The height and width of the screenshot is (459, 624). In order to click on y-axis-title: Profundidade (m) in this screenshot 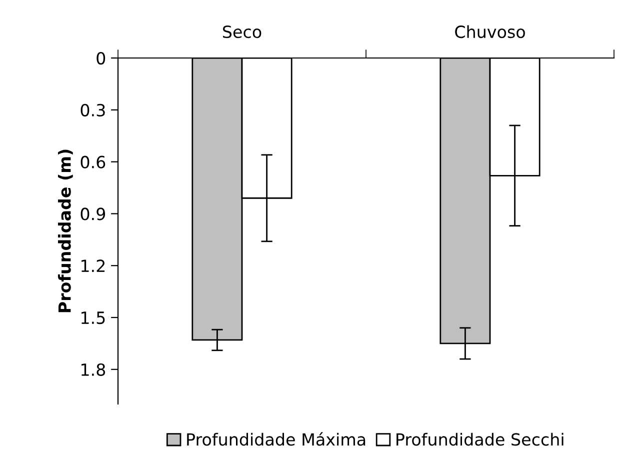, I will do `click(65, 231)`.